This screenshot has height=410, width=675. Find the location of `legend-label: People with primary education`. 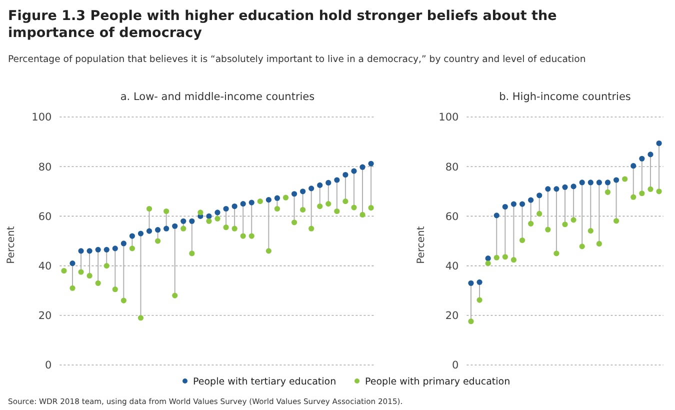

legend-label: People with primary education is located at coordinates (437, 382).